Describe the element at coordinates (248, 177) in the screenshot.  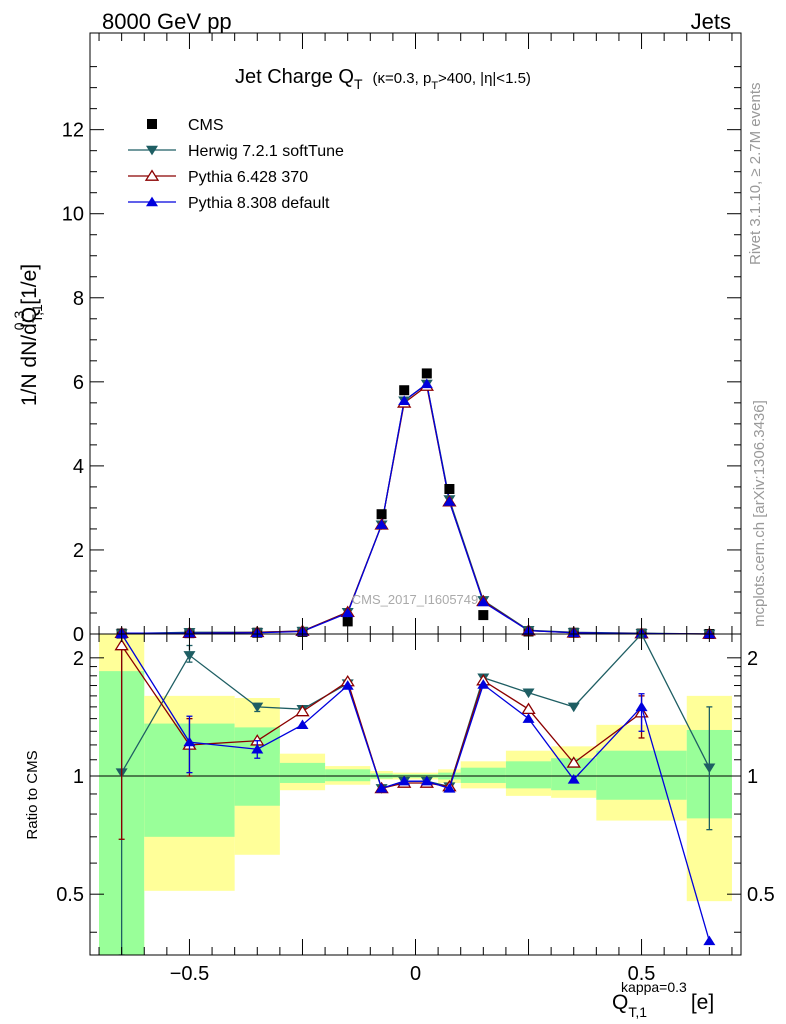
I see `legend-label: Pythia 6.428 370` at that location.